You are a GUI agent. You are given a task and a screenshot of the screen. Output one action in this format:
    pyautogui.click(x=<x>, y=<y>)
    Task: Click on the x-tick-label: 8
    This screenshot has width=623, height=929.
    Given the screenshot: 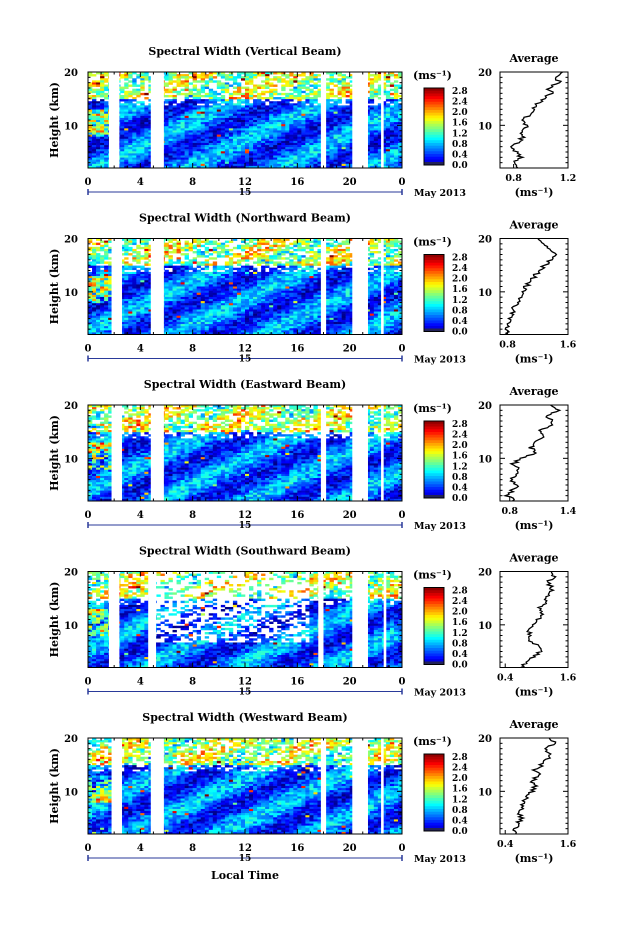 What is the action you would take?
    pyautogui.click(x=192, y=182)
    